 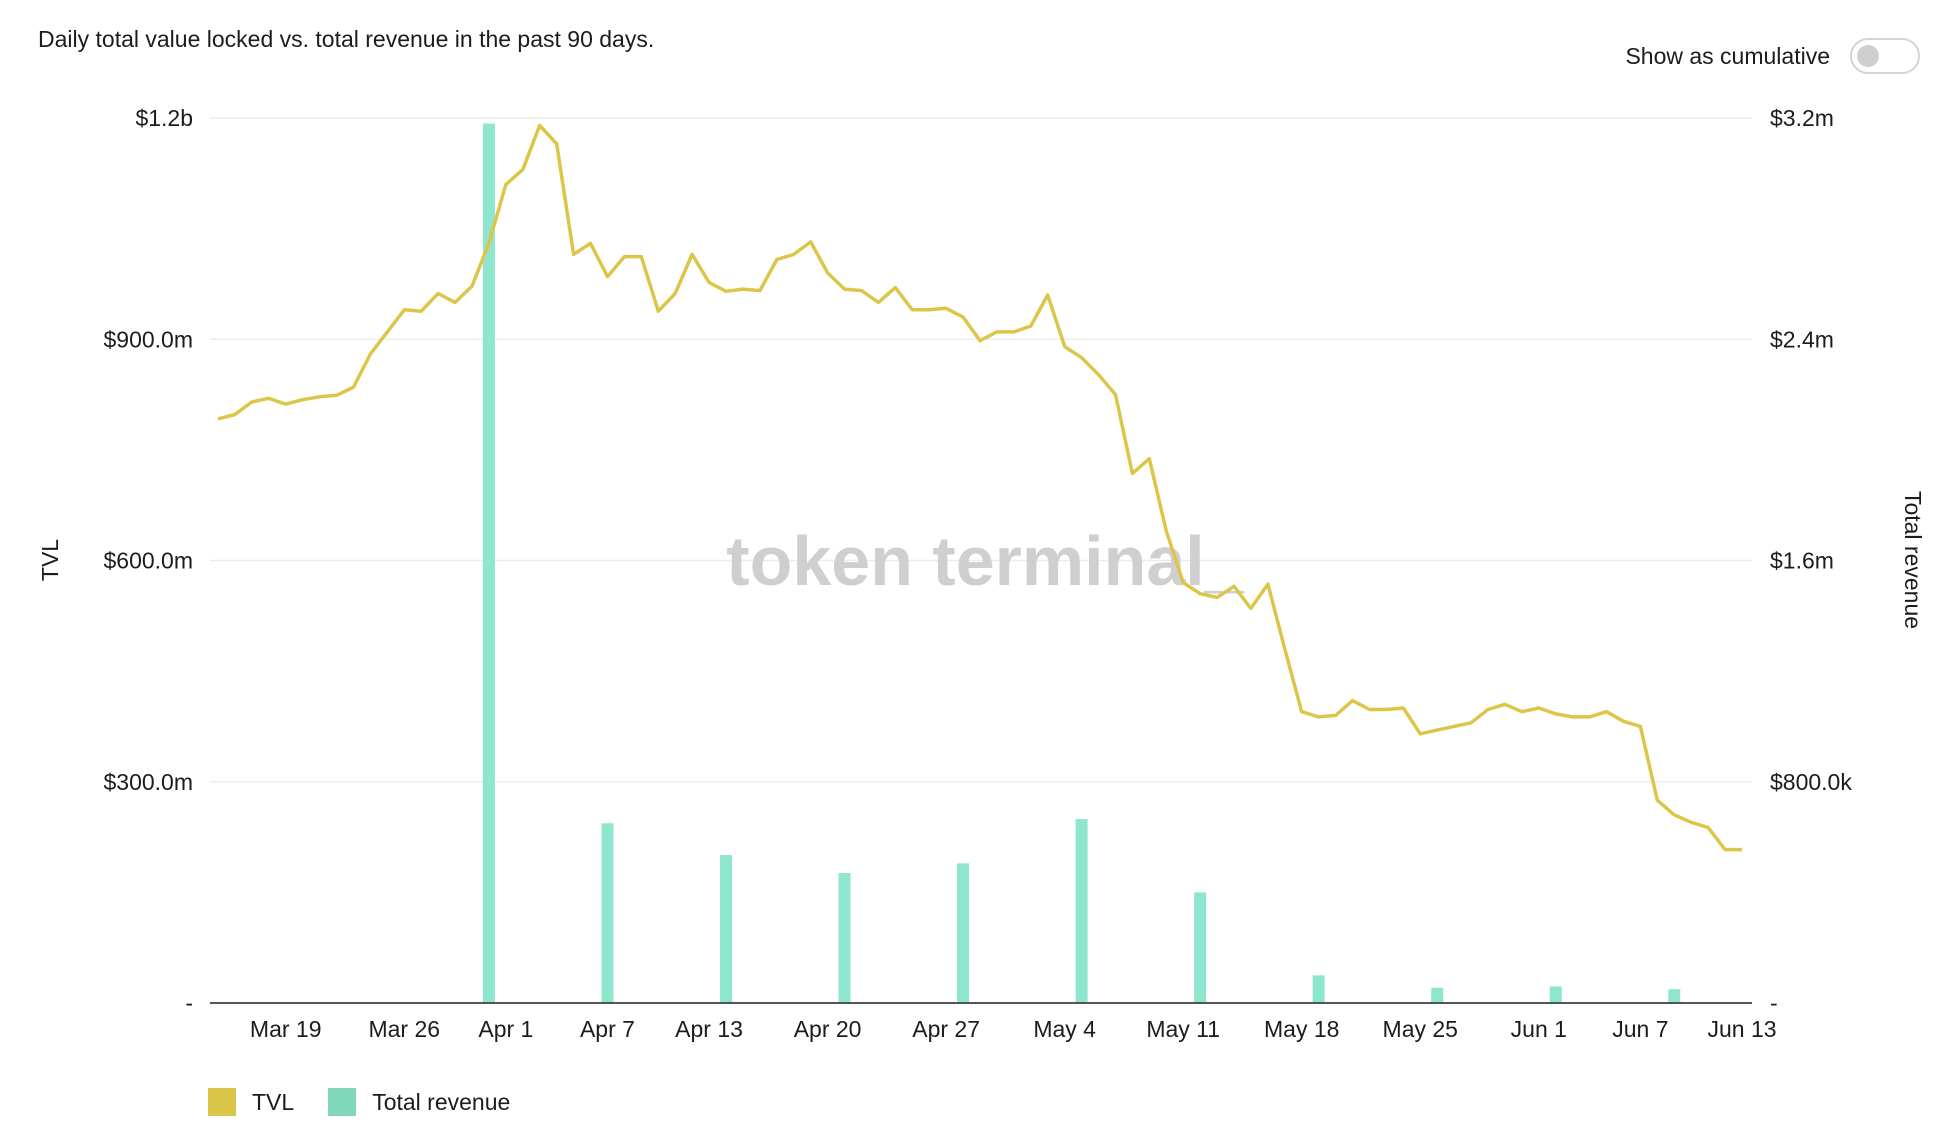 What do you see at coordinates (1868, 56) in the screenshot?
I see `toggle-knob` at bounding box center [1868, 56].